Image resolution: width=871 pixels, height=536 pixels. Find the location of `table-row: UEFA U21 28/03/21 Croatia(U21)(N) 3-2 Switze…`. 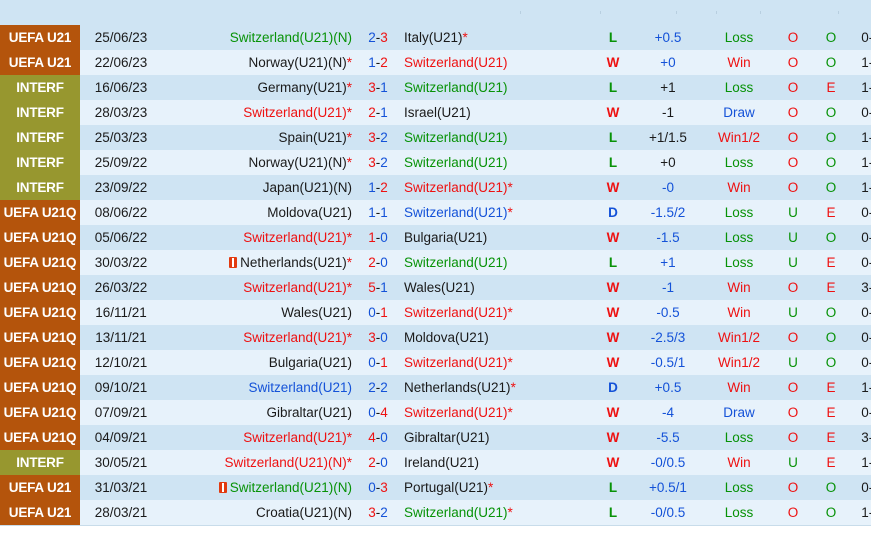

table-row: UEFA U21 28/03/21 Croatia(U21)(N) 3-2 Switze… is located at coordinates (435, 512).